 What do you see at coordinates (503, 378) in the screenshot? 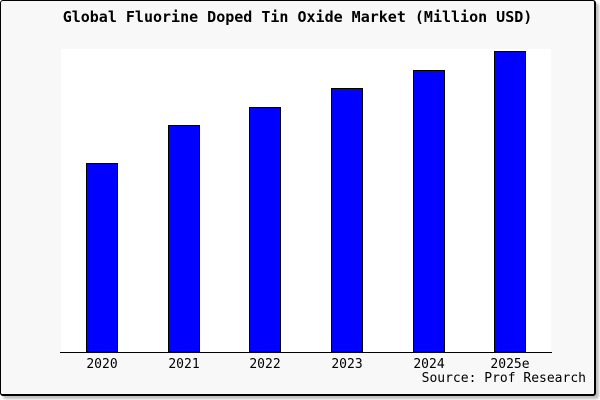
I see `source-note: Source: Prof Research` at bounding box center [503, 378].